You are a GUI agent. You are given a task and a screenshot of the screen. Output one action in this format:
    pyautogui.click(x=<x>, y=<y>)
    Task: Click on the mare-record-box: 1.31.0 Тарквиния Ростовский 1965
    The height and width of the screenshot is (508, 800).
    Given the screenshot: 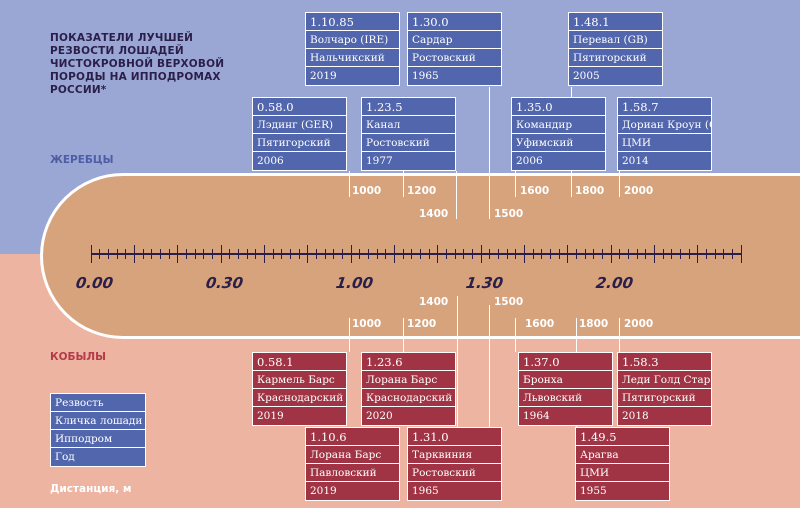 What is the action you would take?
    pyautogui.click(x=454, y=464)
    